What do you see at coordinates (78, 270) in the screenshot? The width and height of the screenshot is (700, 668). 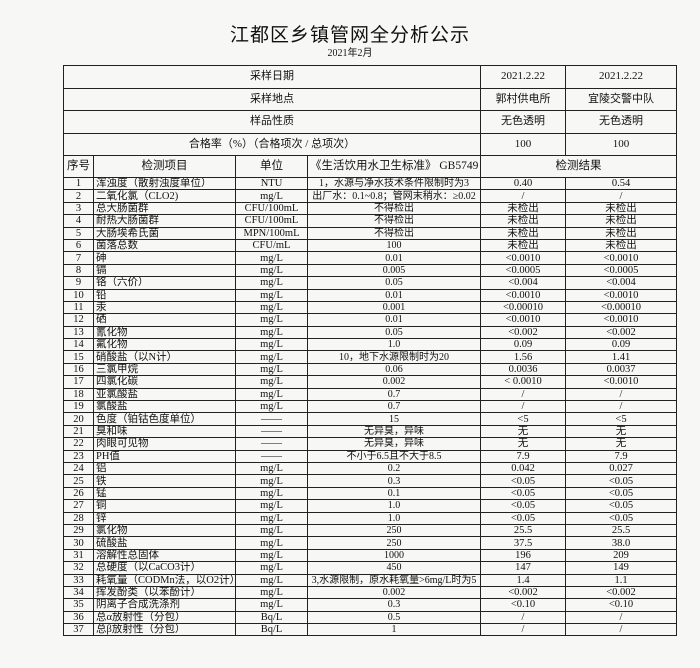 I see `cell-seq: 8` at bounding box center [78, 270].